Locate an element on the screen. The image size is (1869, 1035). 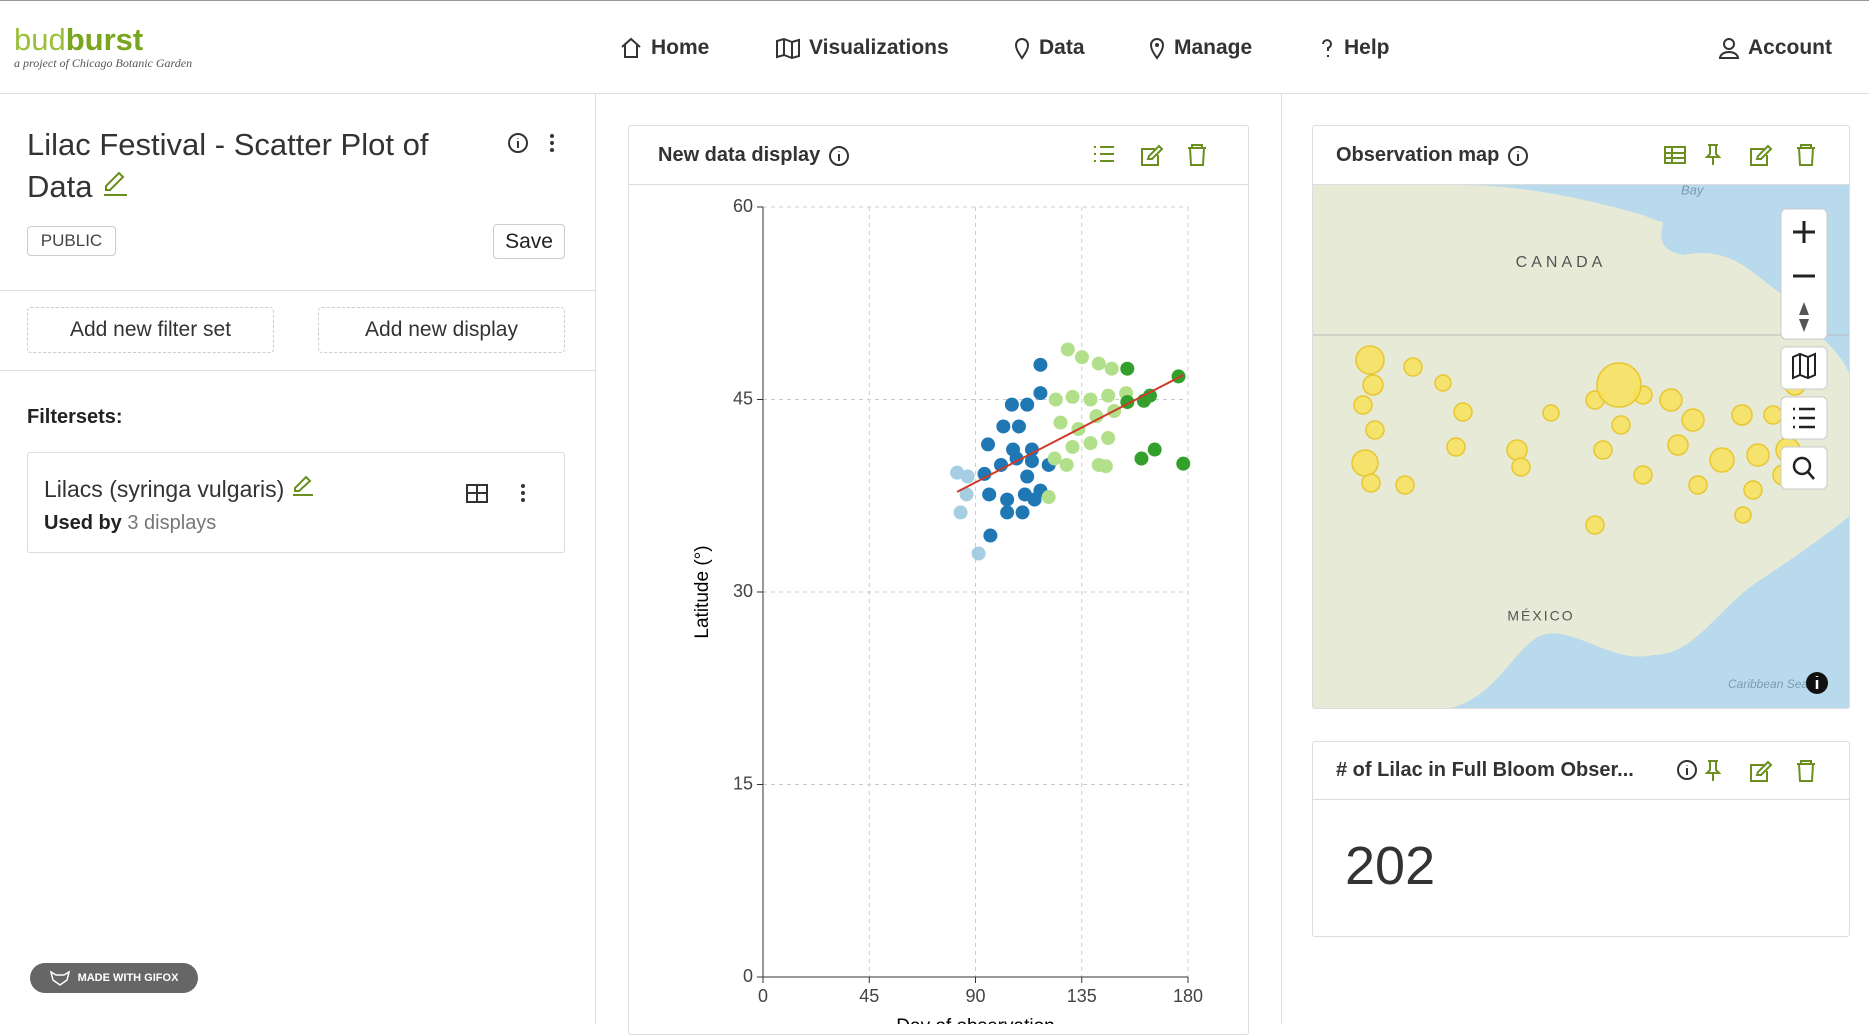
home-icon is located at coordinates (631, 47).